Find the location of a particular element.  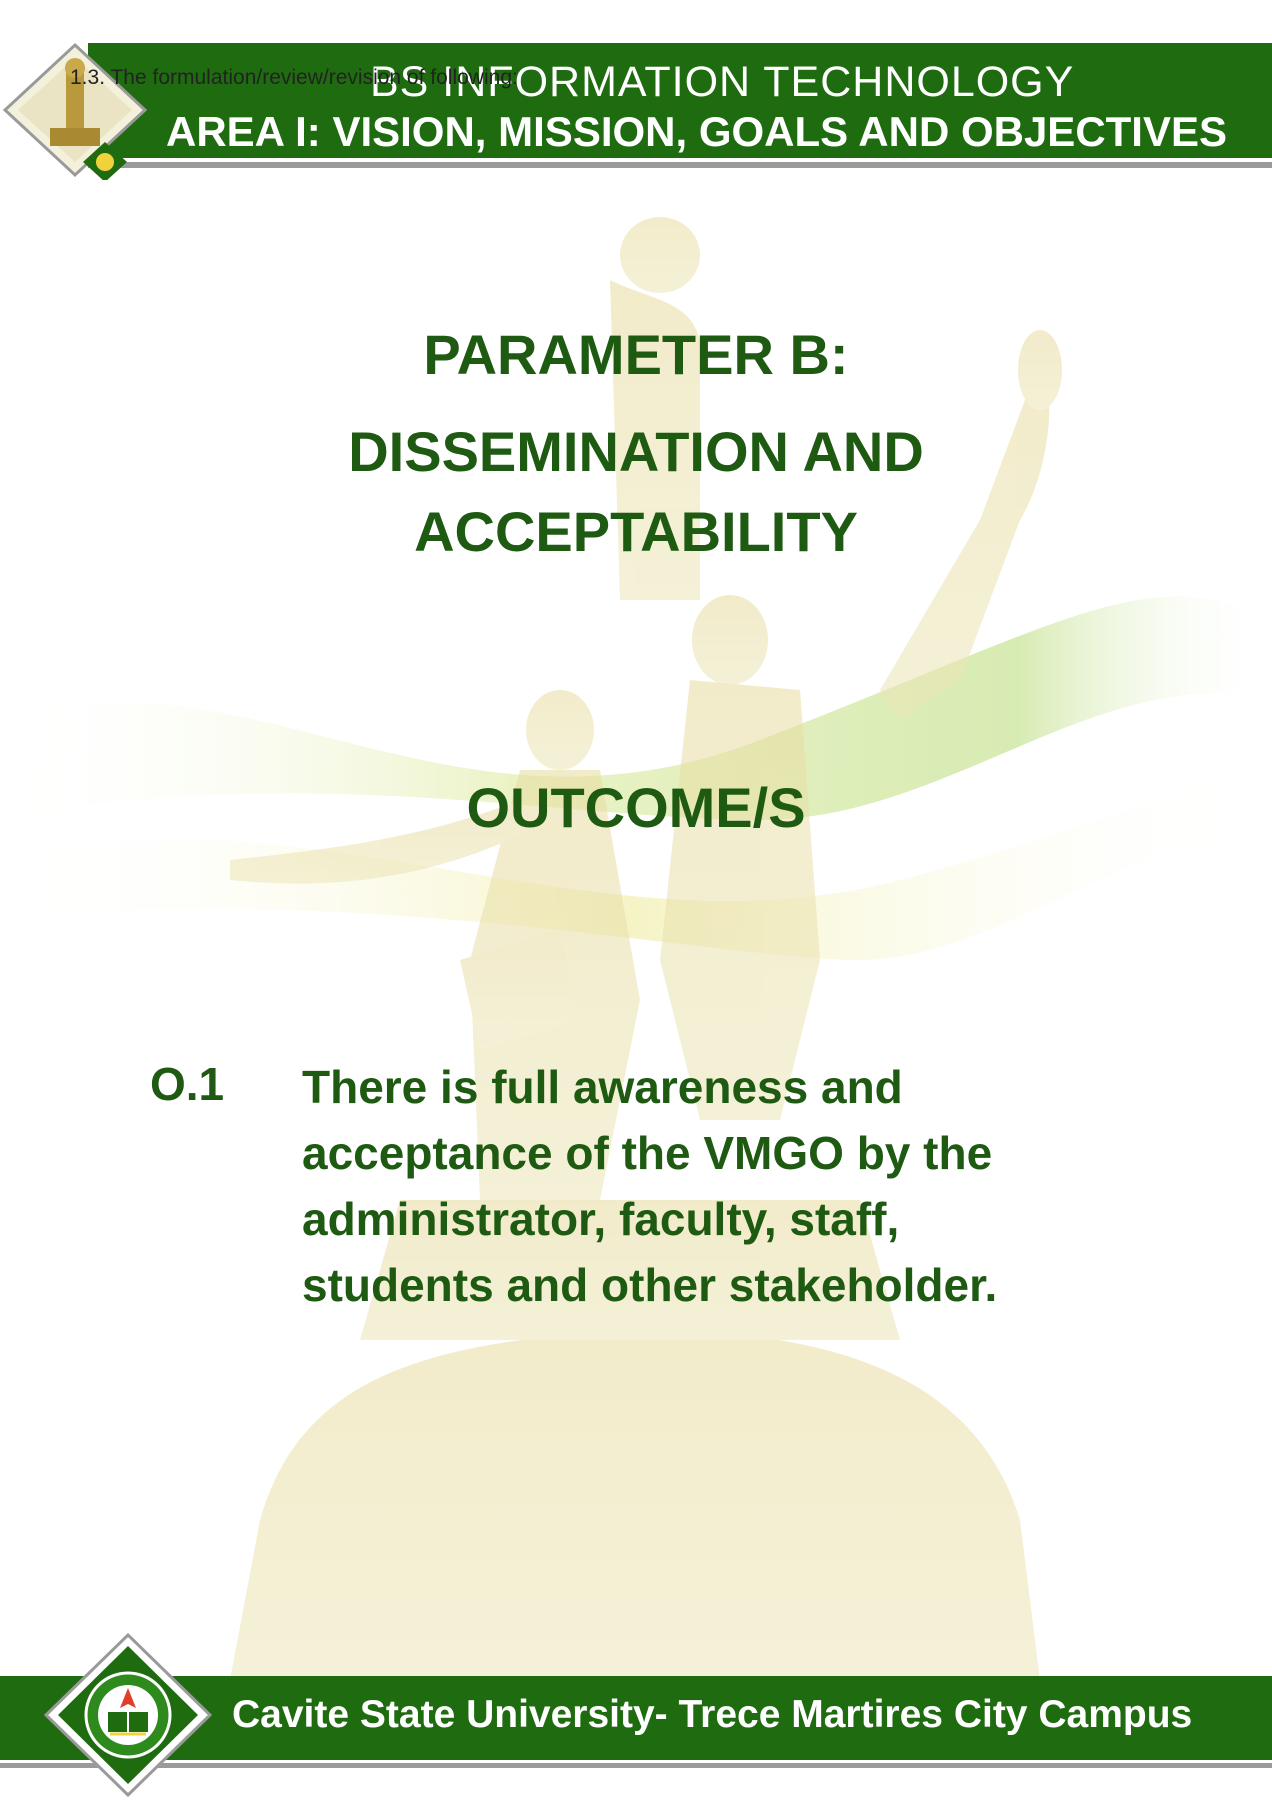

university-seal-icon is located at coordinates (128, 1715).